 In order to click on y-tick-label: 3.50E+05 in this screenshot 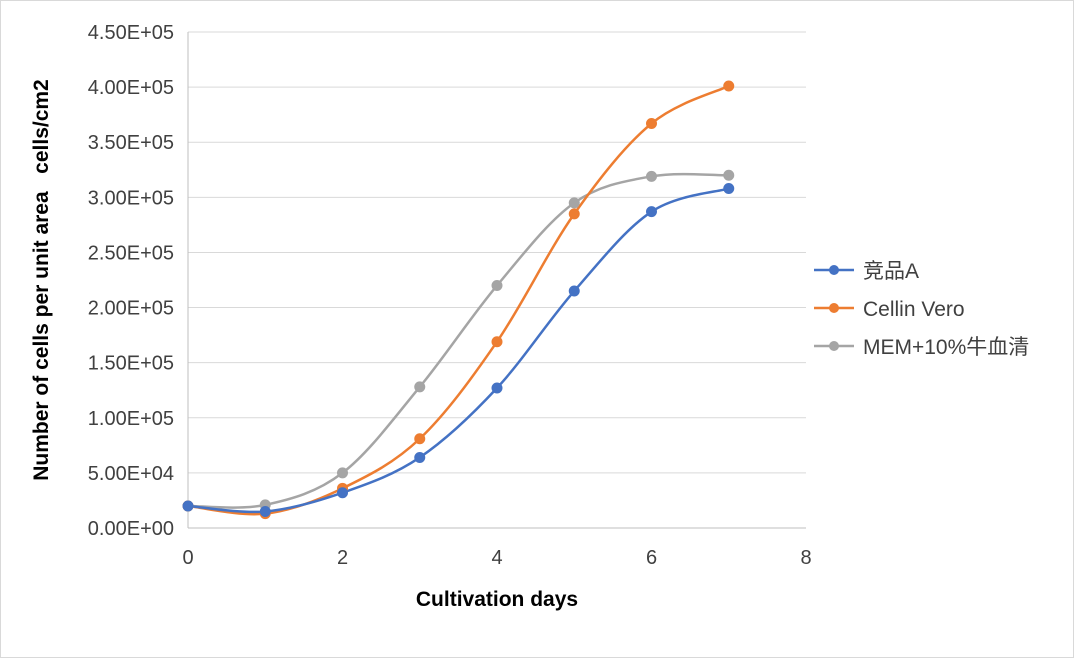, I will do `click(131, 143)`.